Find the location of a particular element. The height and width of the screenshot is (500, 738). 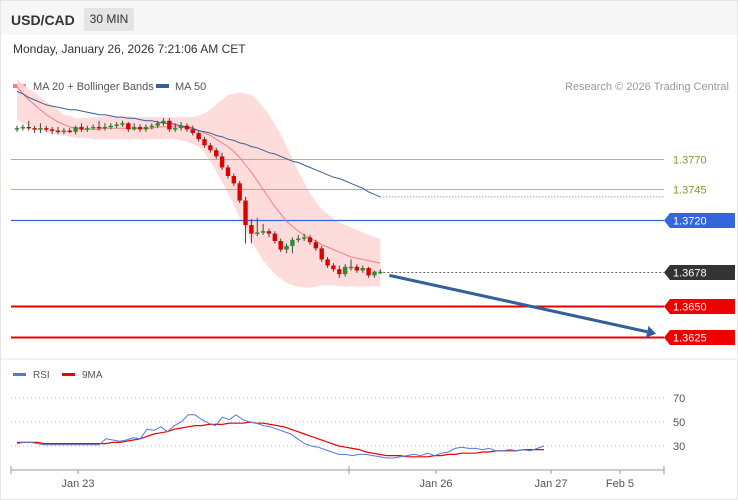

rsi-legend-label: RSI is located at coordinates (41, 375).